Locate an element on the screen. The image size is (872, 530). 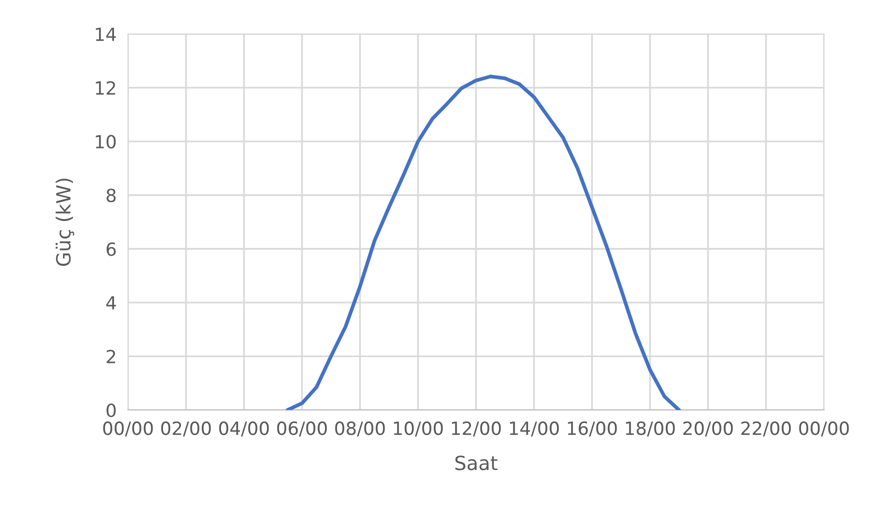
y-tick-label: 10 is located at coordinates (106, 141).